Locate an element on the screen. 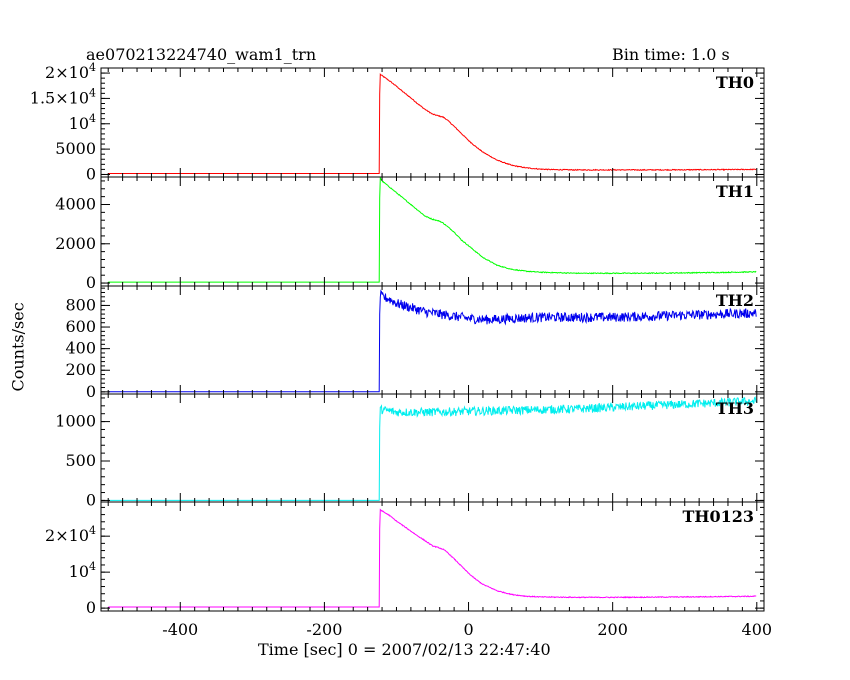  chart-title: ae070213224740_wam1_trn is located at coordinates (201, 54).